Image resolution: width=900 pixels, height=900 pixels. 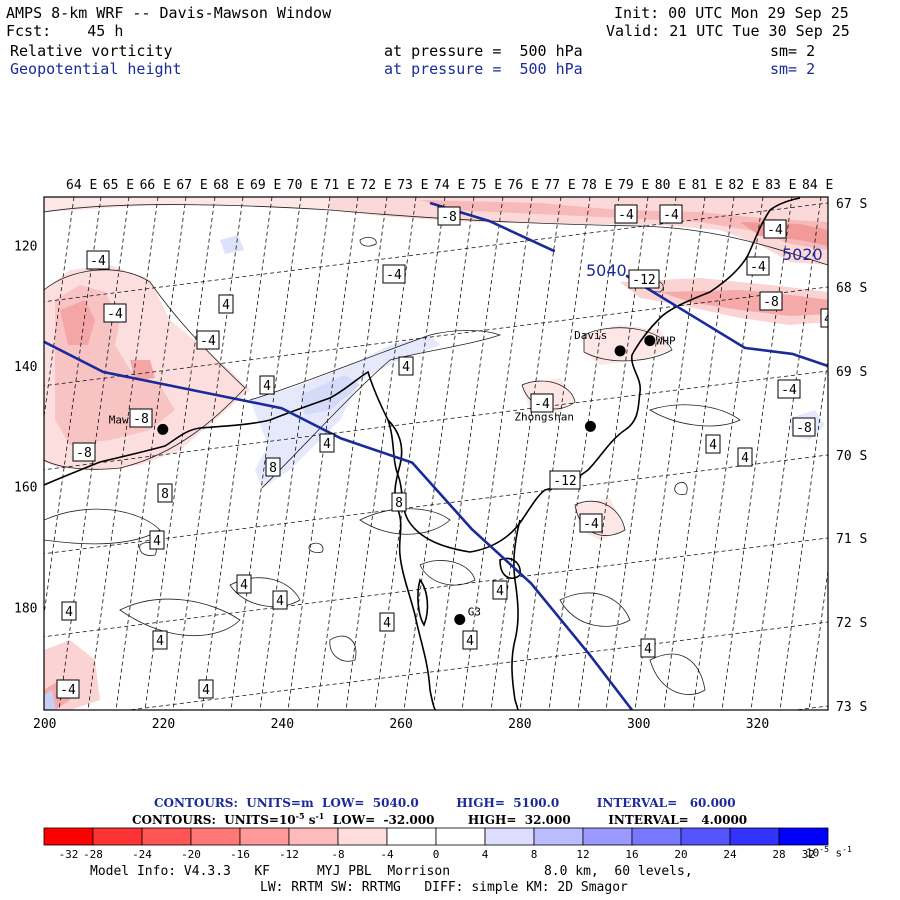 I want to click on colorbar-unit-s-exp: -1, so click(x=847, y=849).